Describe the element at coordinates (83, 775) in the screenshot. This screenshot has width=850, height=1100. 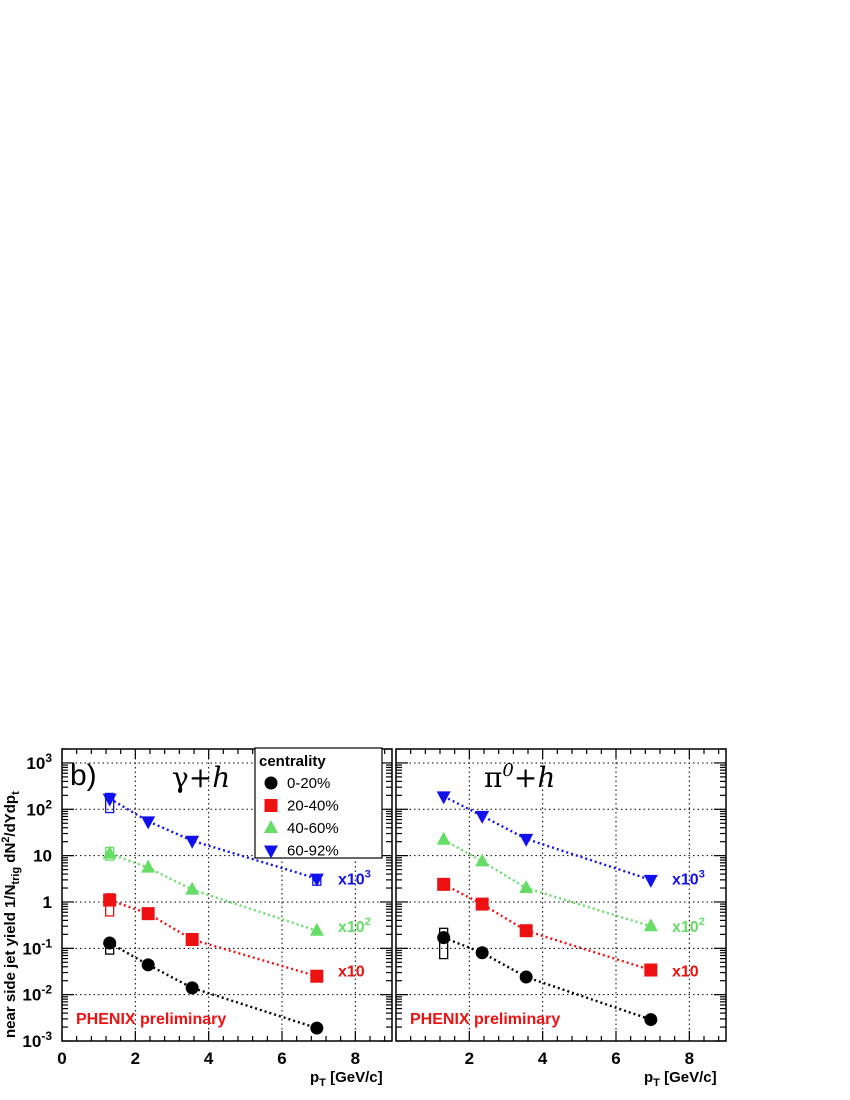
I see `panel-label: b)` at that location.